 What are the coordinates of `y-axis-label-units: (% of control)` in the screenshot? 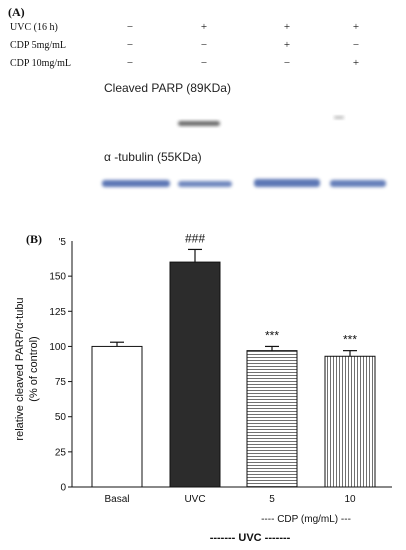 It's located at (34, 368).